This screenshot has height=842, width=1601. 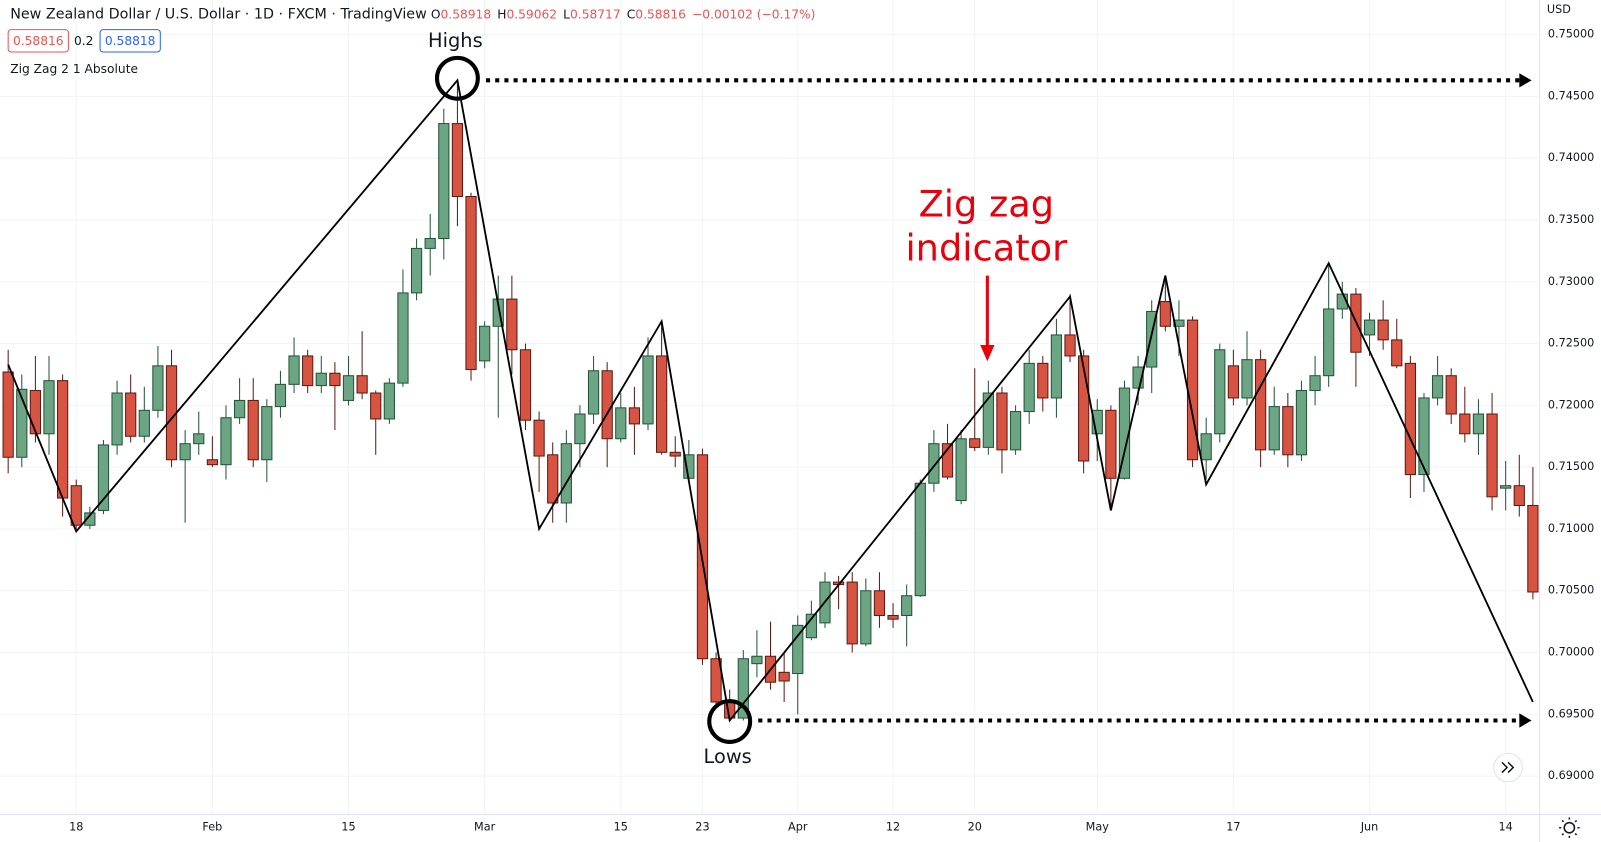 I want to click on x-tick-label: 15, so click(x=621, y=827).